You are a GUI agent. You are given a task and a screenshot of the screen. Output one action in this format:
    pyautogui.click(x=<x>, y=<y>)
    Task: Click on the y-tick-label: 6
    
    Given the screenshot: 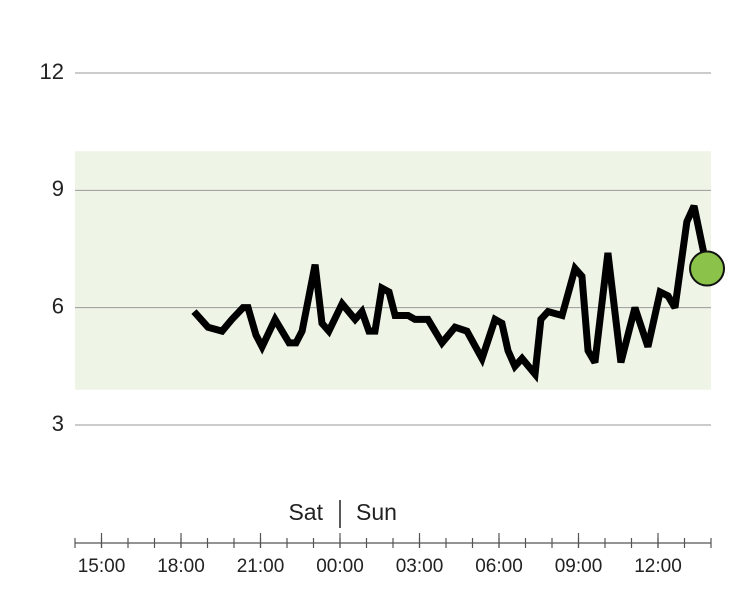 What is the action you would take?
    pyautogui.click(x=58, y=305)
    